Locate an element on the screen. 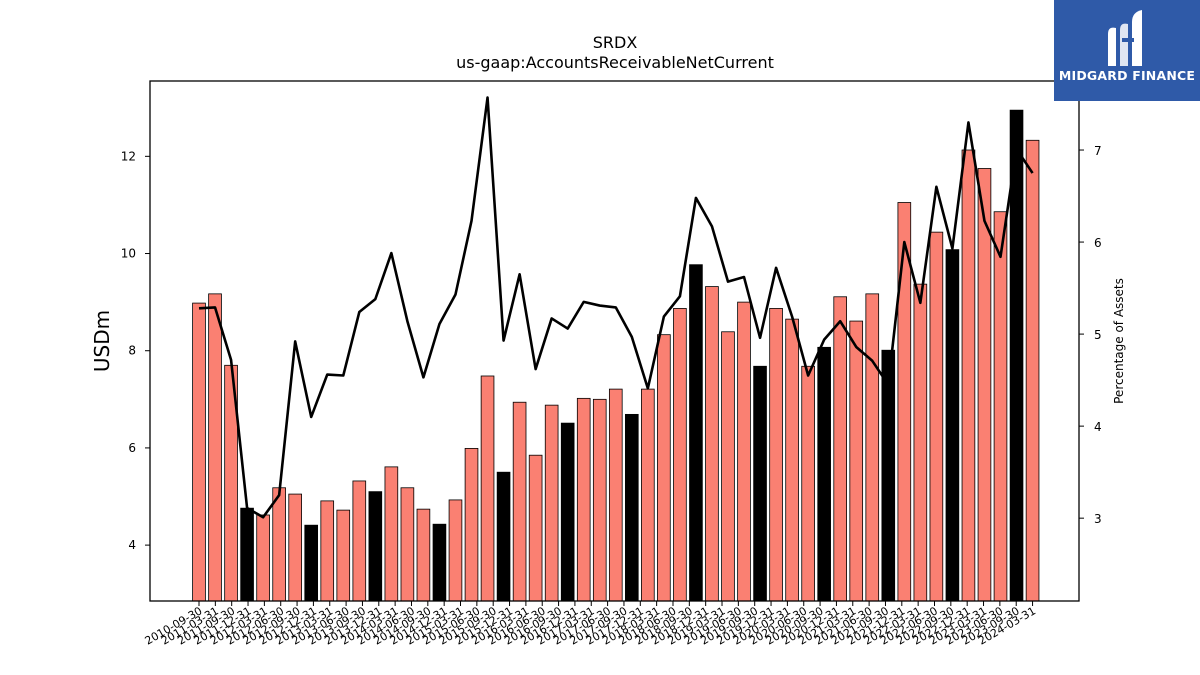 Image resolution: width=1200 pixels, height=675 pixels. y2-tick-label: 6 is located at coordinates (1098, 243).